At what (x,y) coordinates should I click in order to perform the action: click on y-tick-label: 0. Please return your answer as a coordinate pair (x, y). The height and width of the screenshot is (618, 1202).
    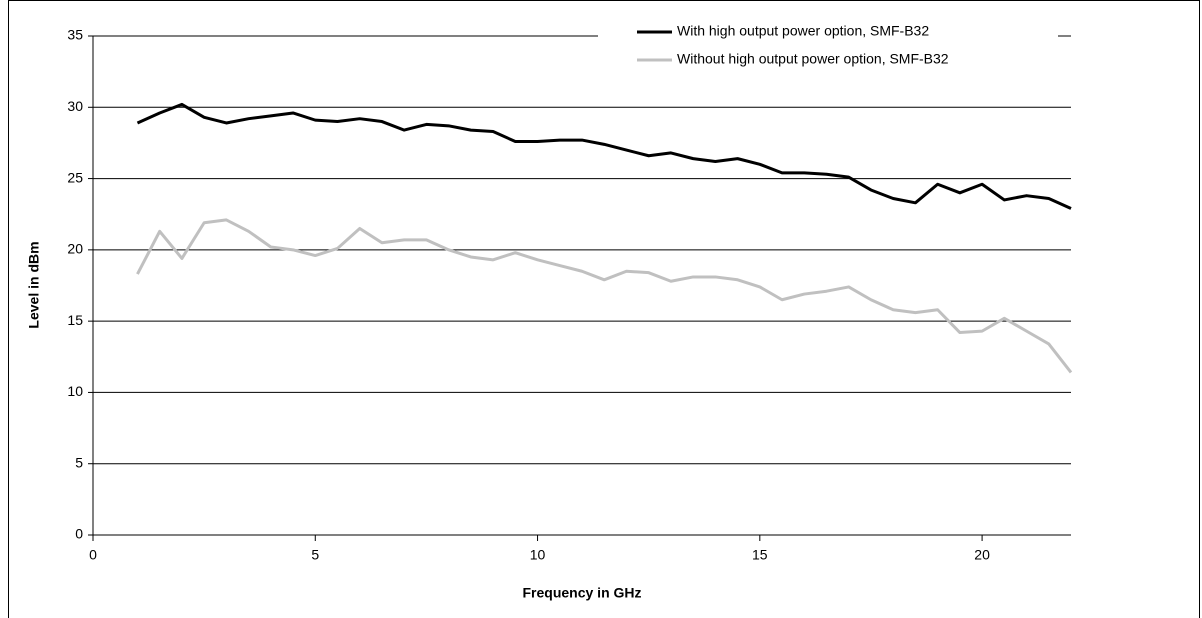
    Looking at the image, I should click on (79, 534).